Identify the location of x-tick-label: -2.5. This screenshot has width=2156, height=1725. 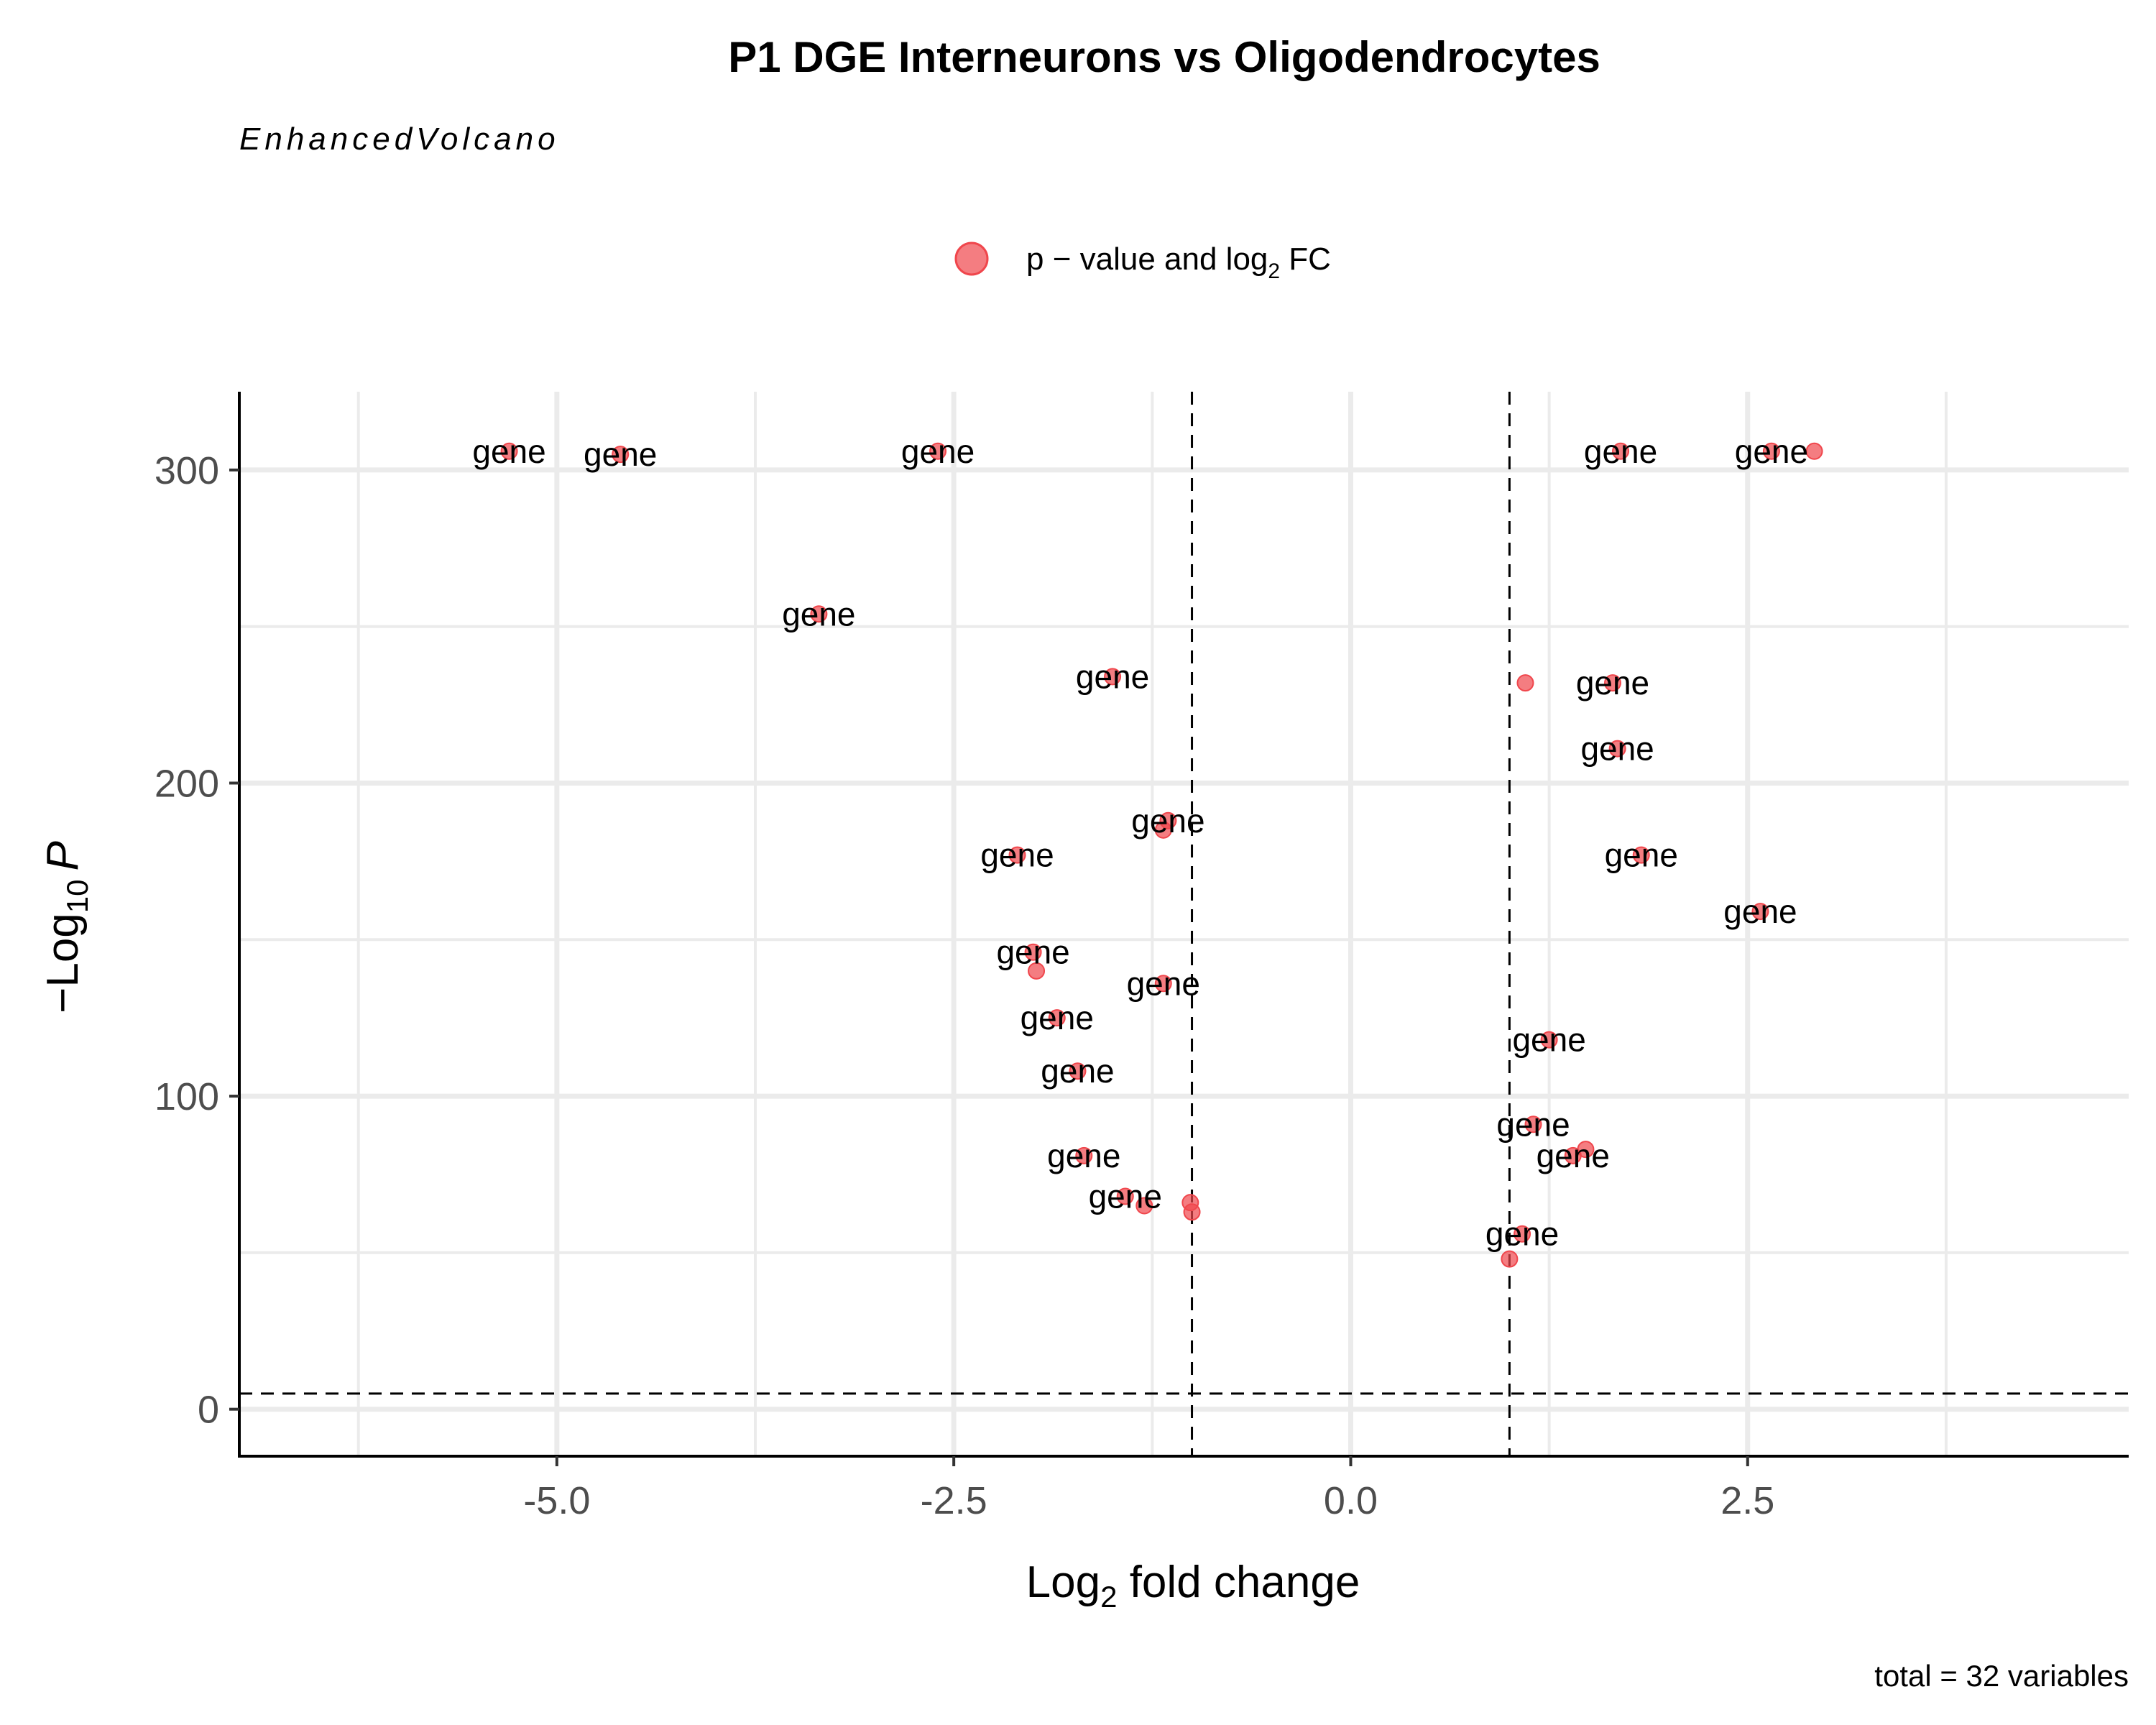
(954, 1500).